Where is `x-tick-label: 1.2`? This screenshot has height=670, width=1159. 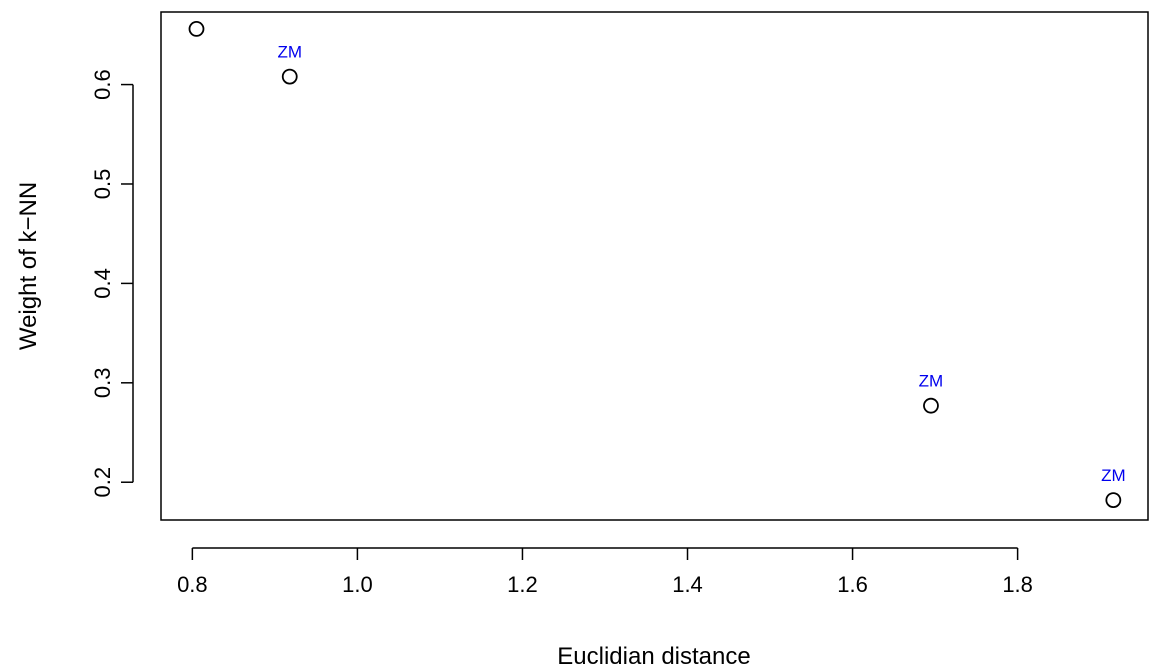
x-tick-label: 1.2 is located at coordinates (522, 584).